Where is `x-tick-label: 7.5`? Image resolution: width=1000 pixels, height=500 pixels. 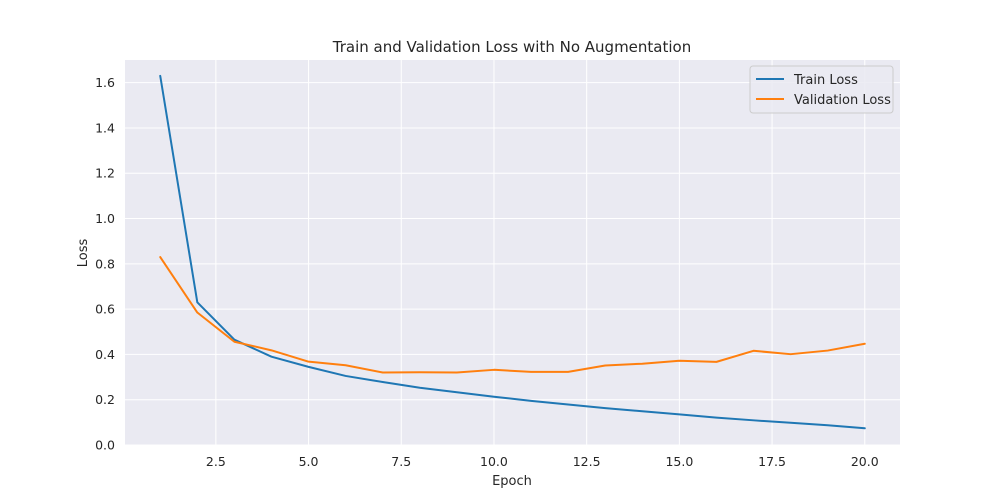 x-tick-label: 7.5 is located at coordinates (401, 461).